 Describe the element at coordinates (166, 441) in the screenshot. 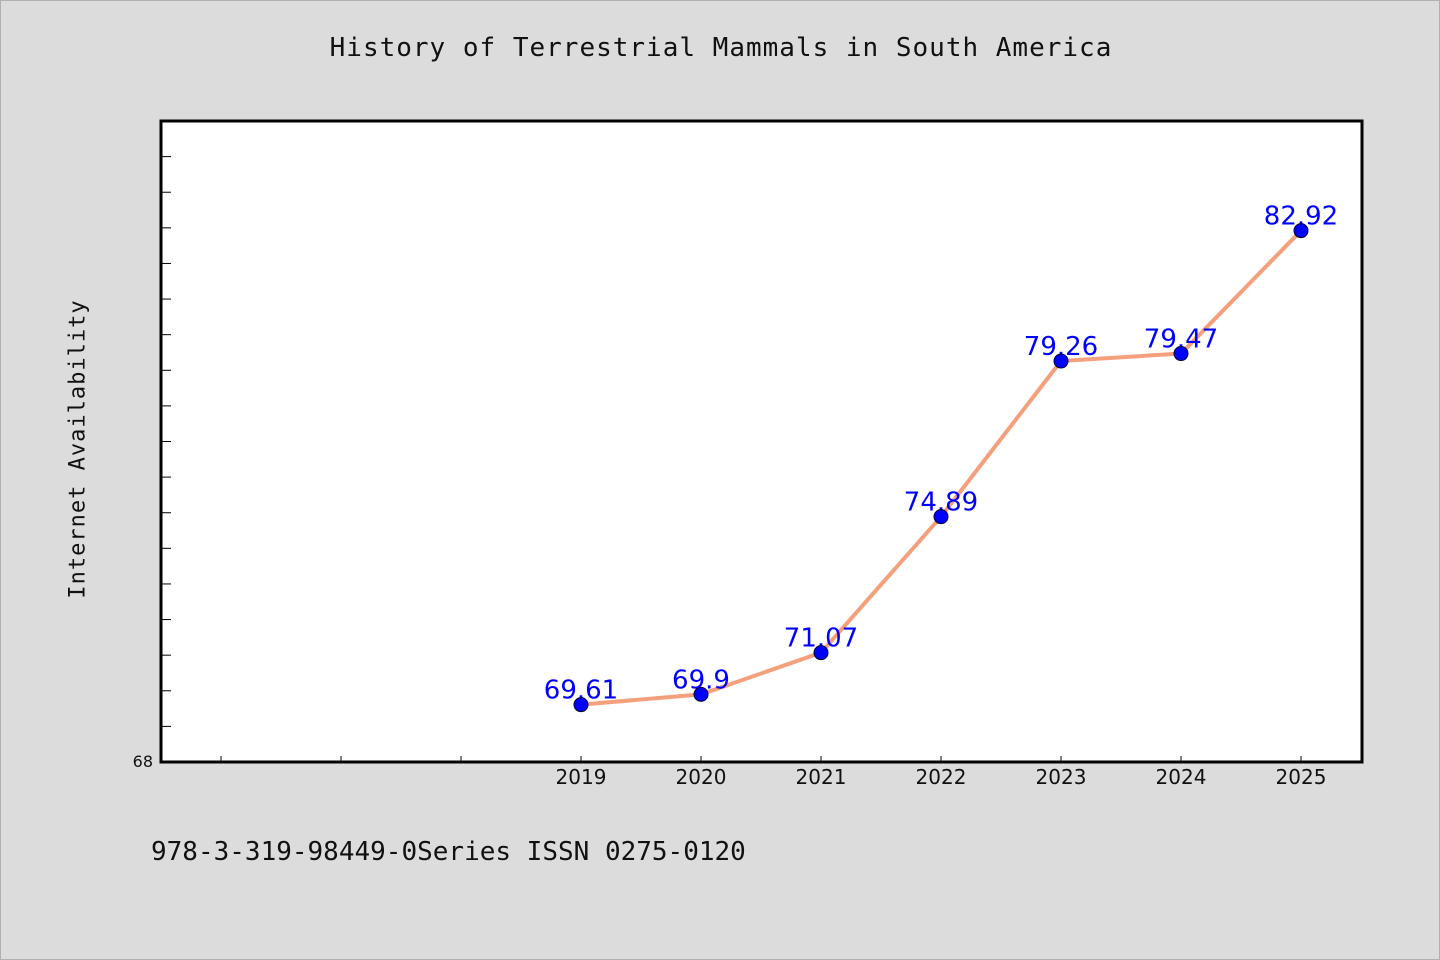

I see `y-axis-ticks` at that location.